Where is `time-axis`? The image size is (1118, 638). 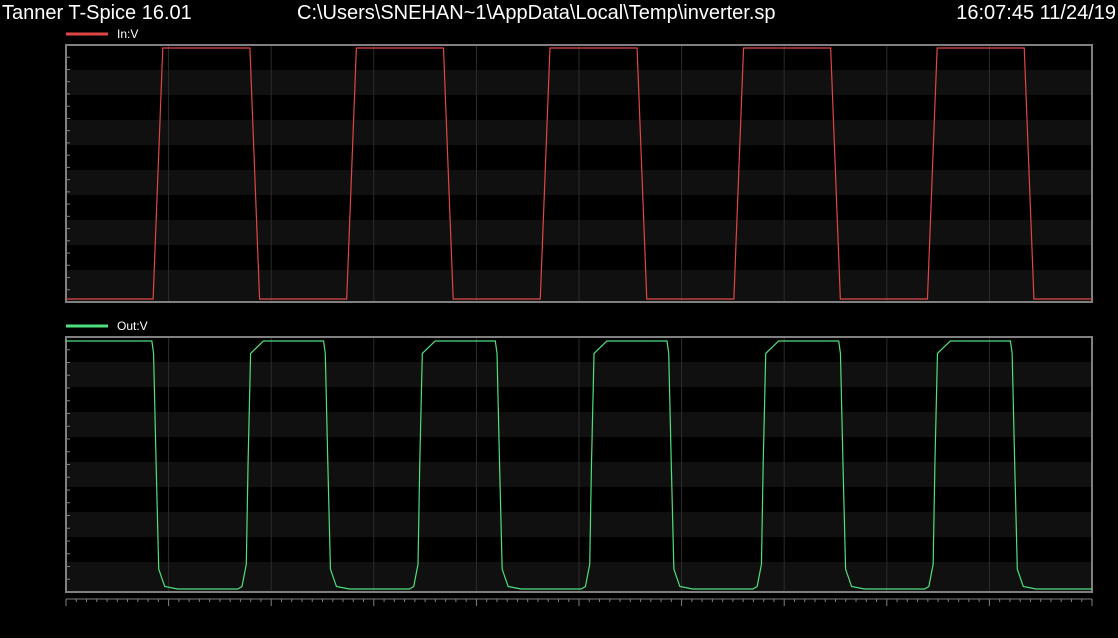 time-axis is located at coordinates (579, 602).